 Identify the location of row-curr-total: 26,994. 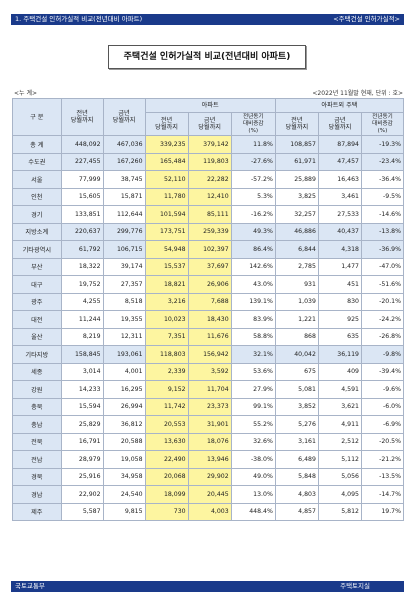
(124, 406).